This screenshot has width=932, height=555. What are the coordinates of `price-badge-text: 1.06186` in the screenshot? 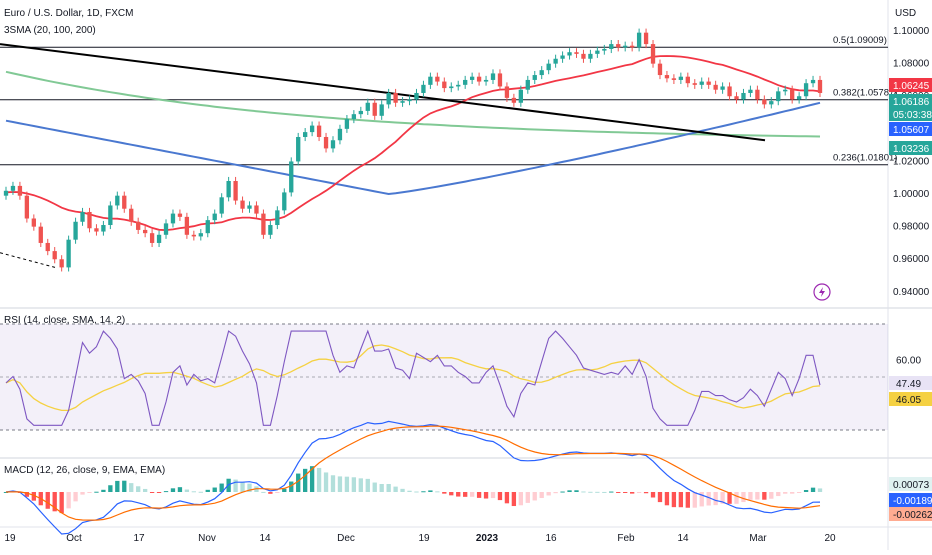 It's located at (911, 102).